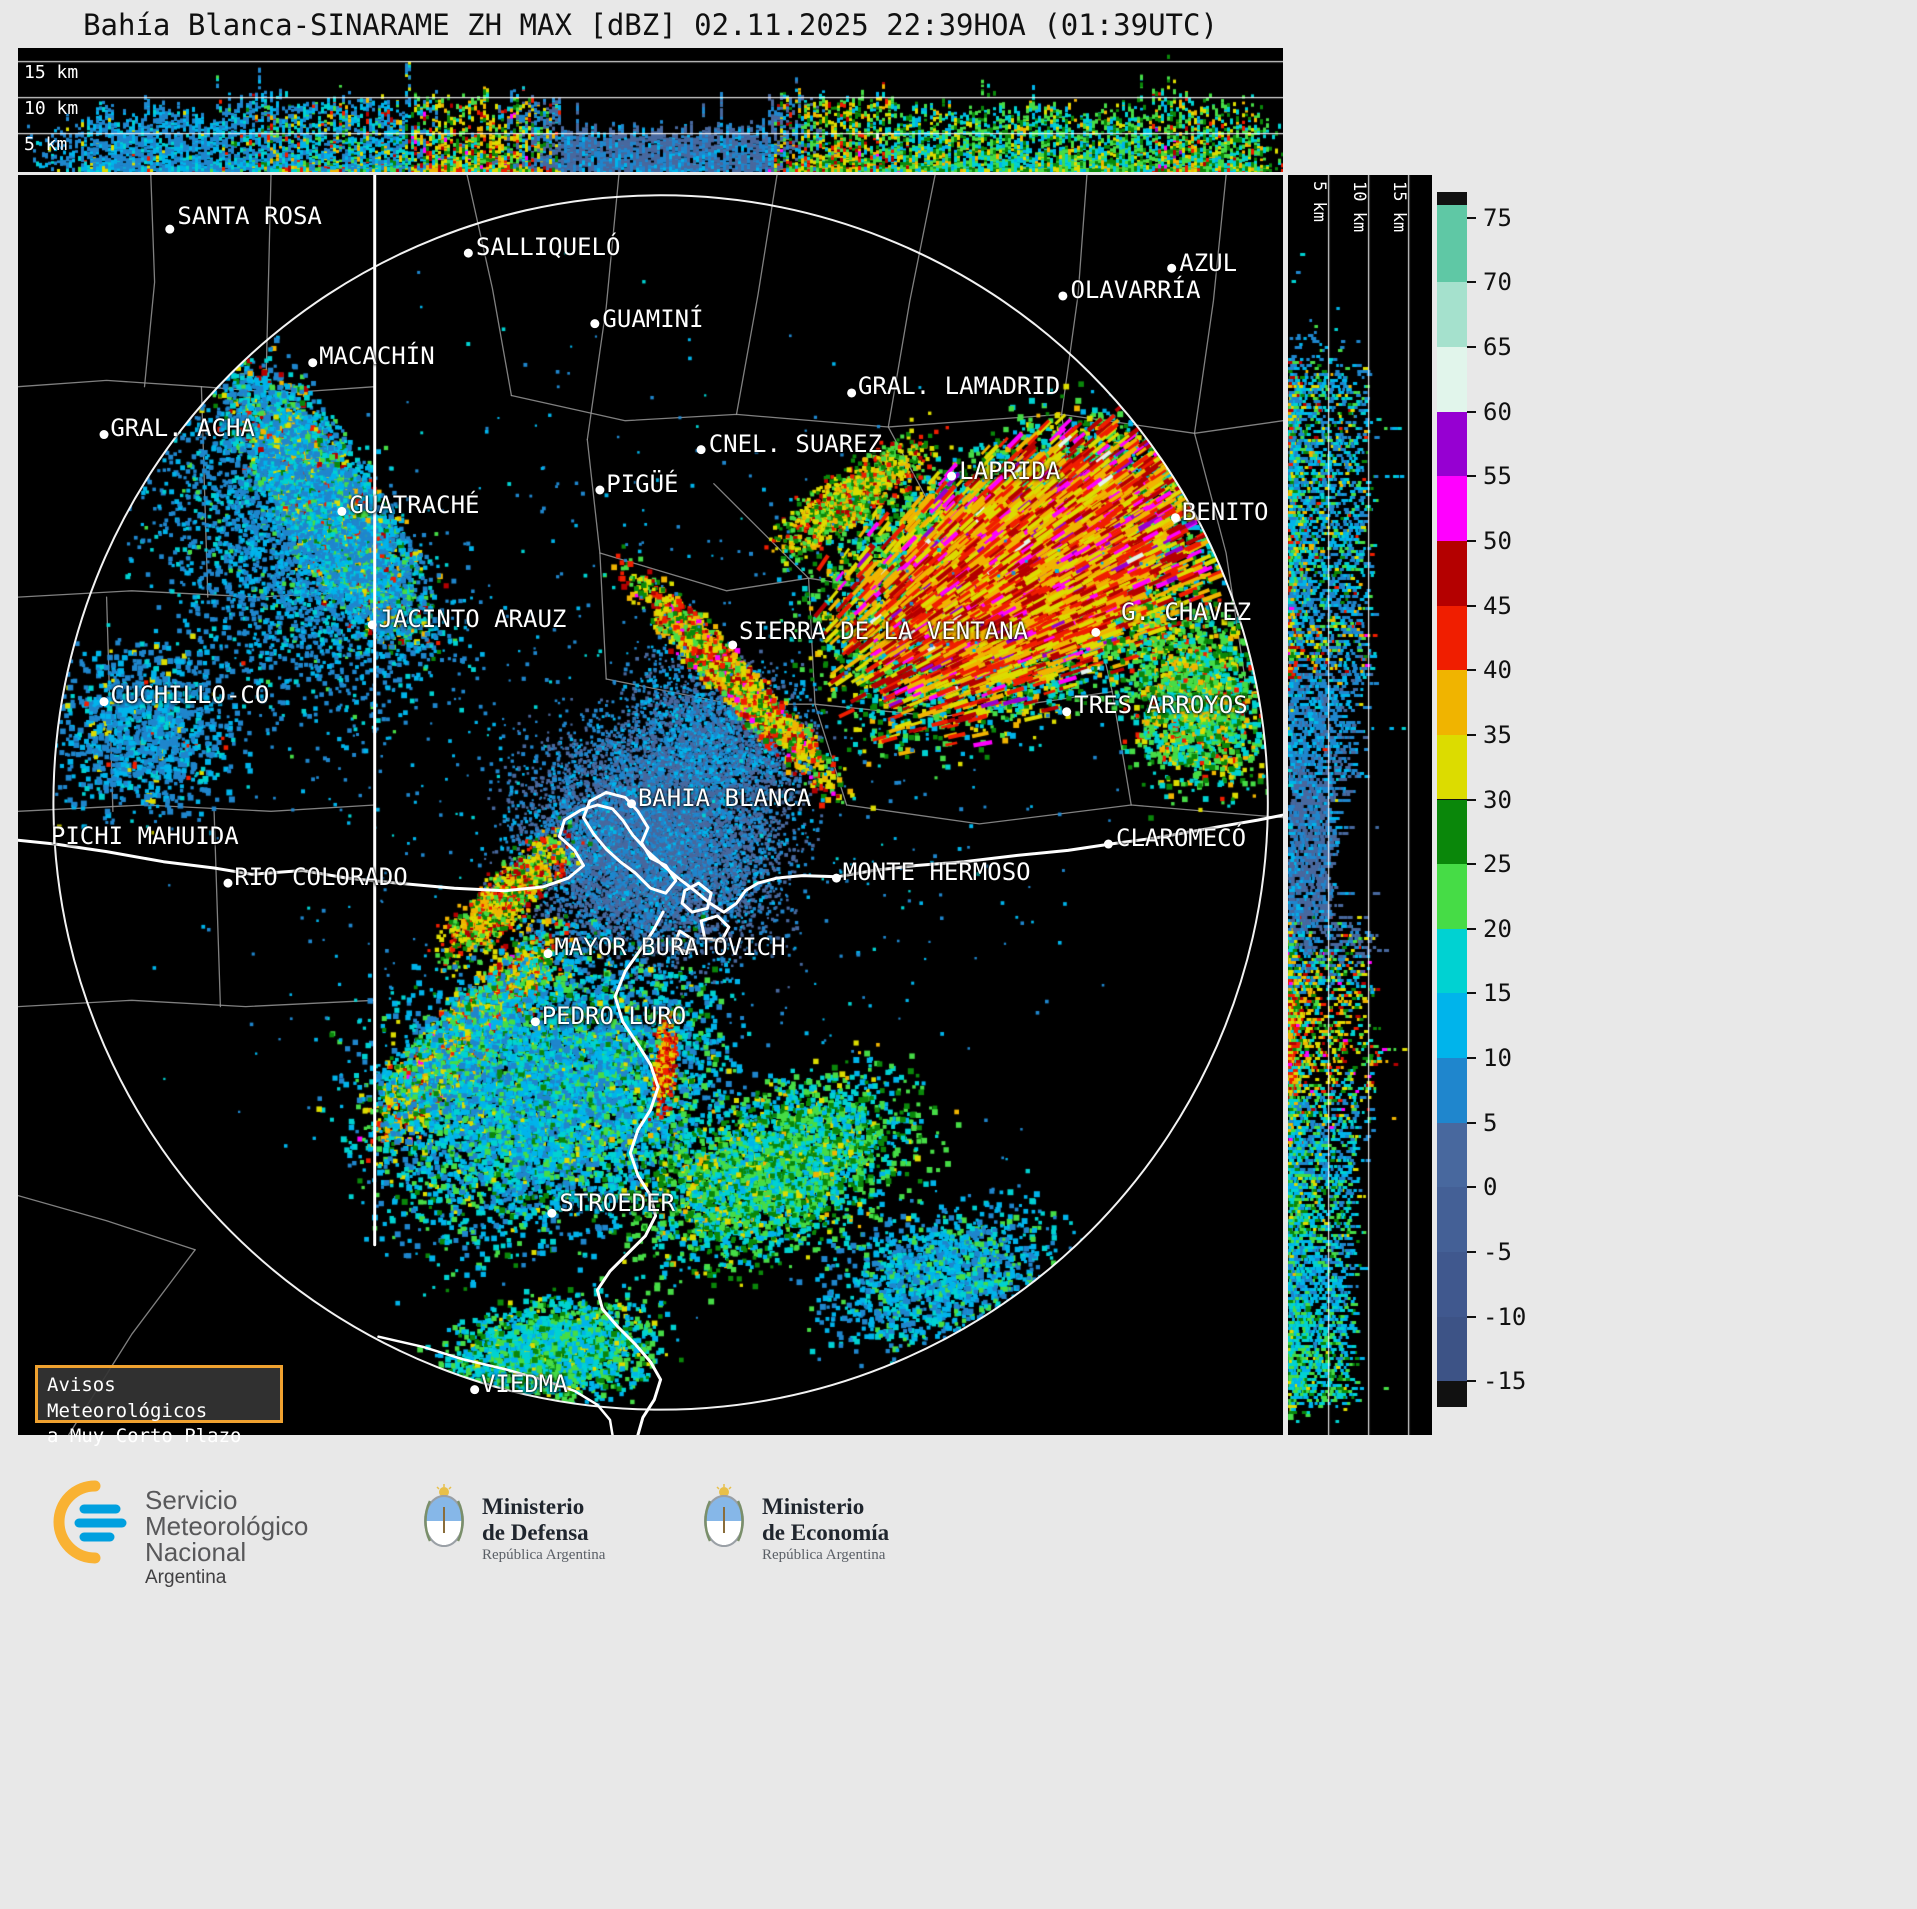 This screenshot has width=1917, height=1909. Describe the element at coordinates (414, 504) in the screenshot. I see `city-label: GUATRACHÉ` at that location.